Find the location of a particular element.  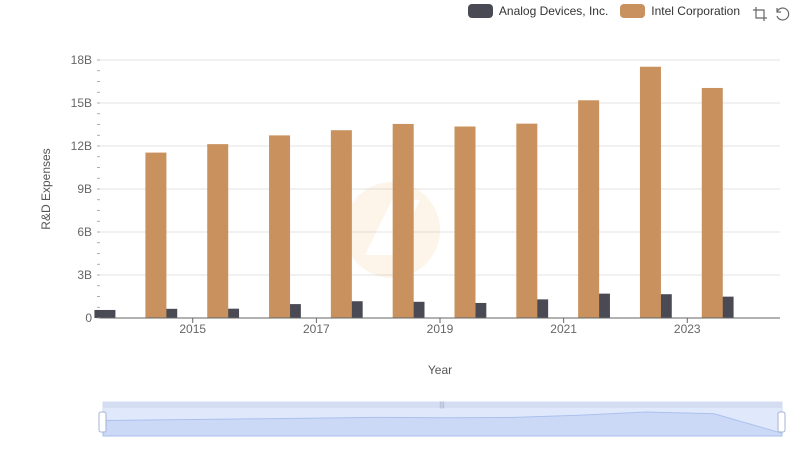

legend-item-intel: Intel Corporation is located at coordinates (680, 11).